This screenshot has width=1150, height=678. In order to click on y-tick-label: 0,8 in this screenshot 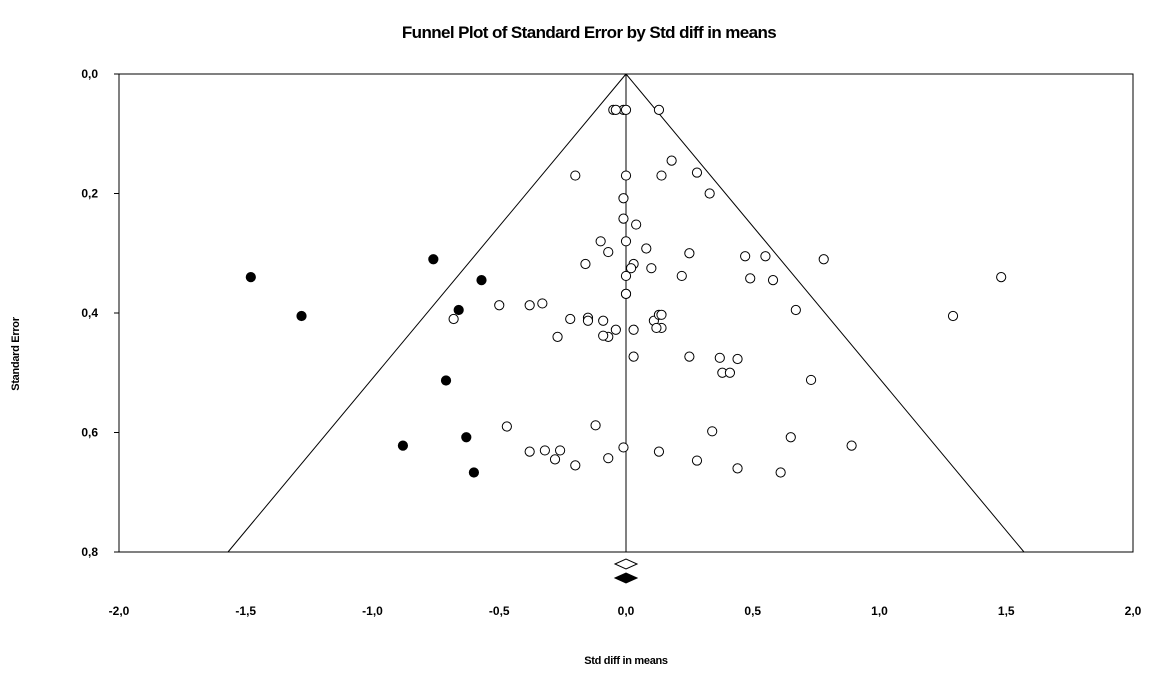, I will do `click(89, 552)`.